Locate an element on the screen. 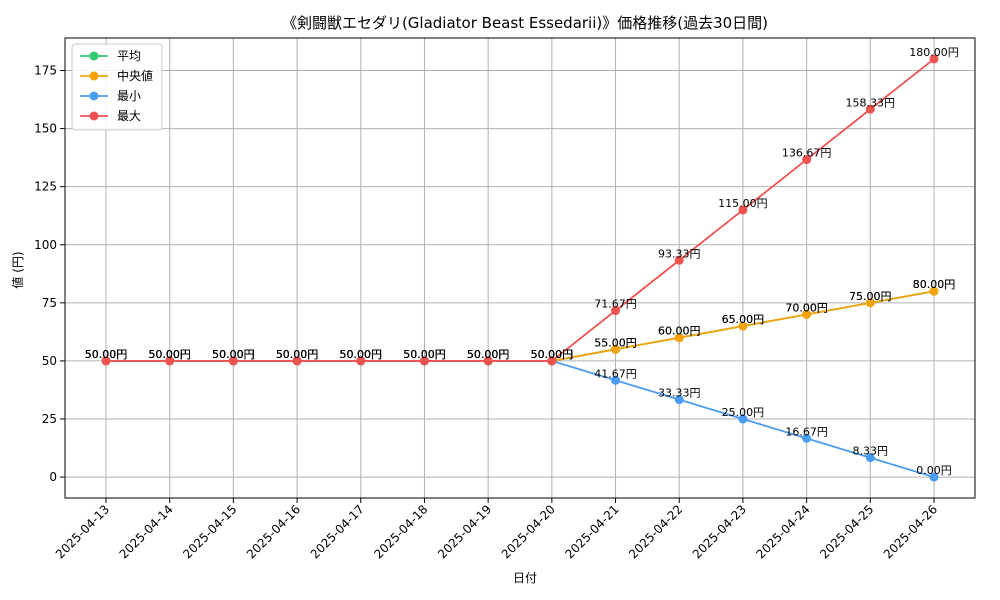 This screenshot has height=600, width=1000. data-label: 41.67円 is located at coordinates (615, 373).